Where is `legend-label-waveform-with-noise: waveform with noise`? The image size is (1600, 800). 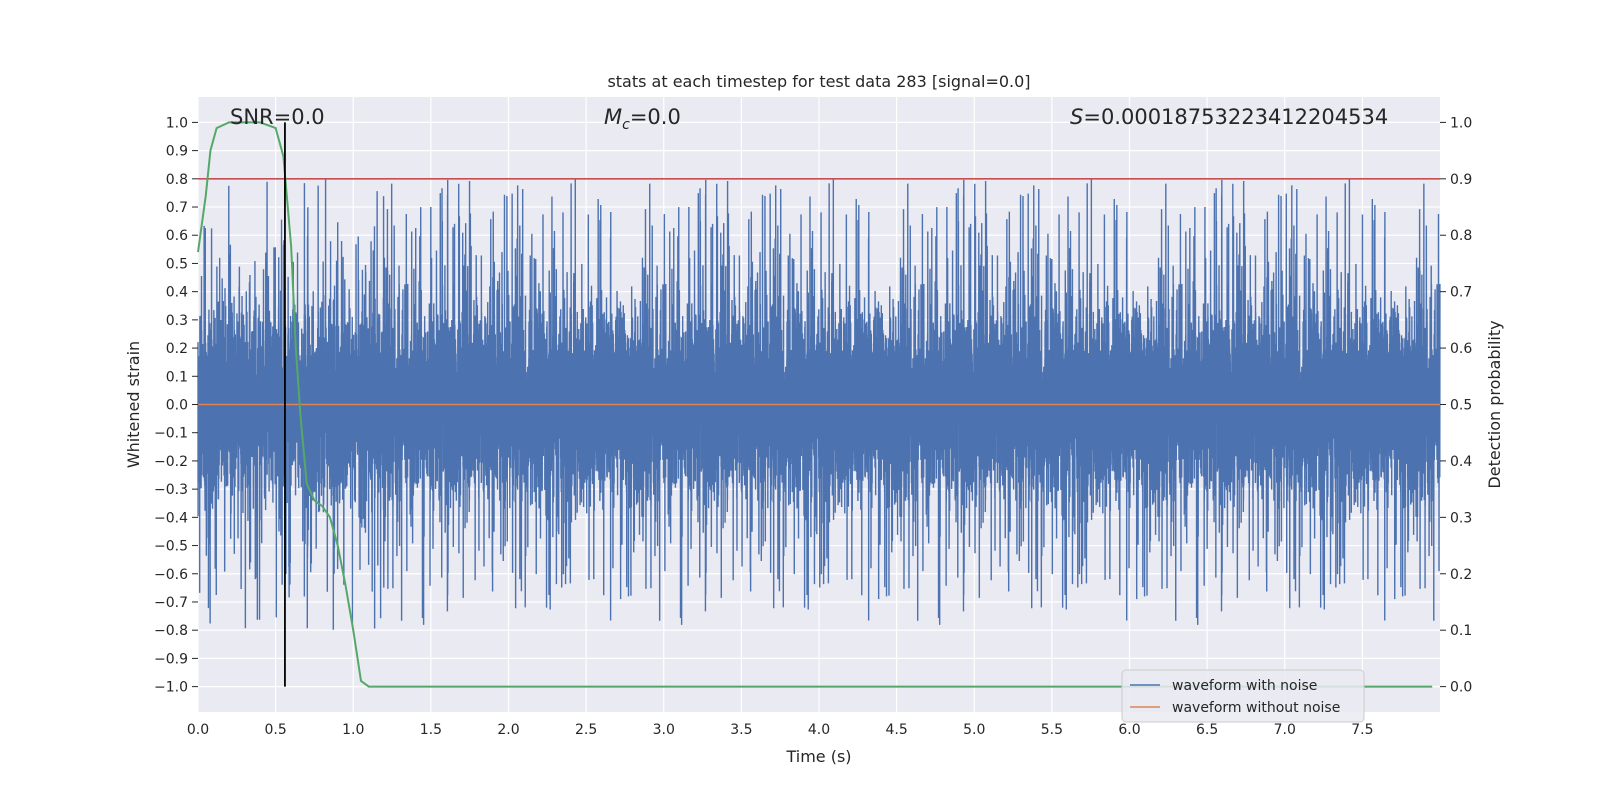 legend-label-waveform-with-noise: waveform with noise is located at coordinates (1244, 686).